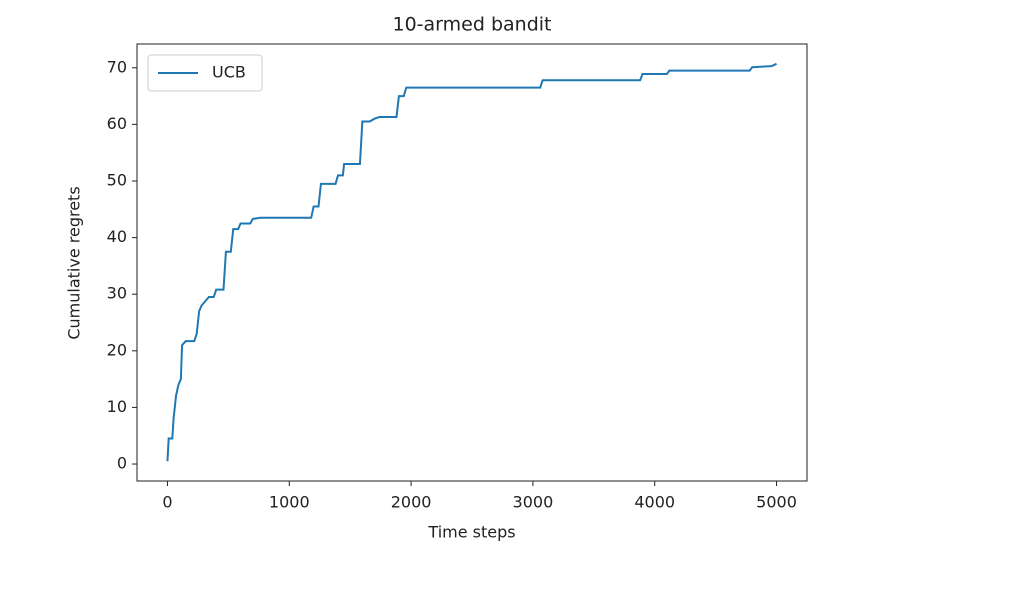 The height and width of the screenshot is (595, 1031). I want to click on y-tick-label: 0, so click(122, 463).